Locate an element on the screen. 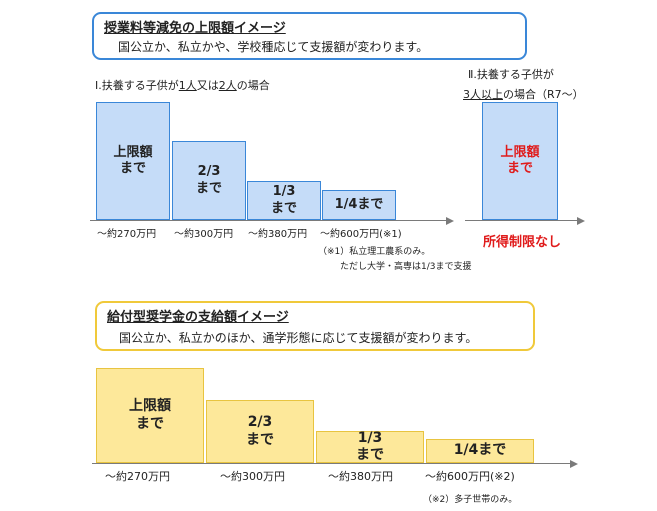 Image resolution: width=657 pixels, height=511 pixels. tuition-title: 授業料等減免の上限額イメージ is located at coordinates (195, 28).